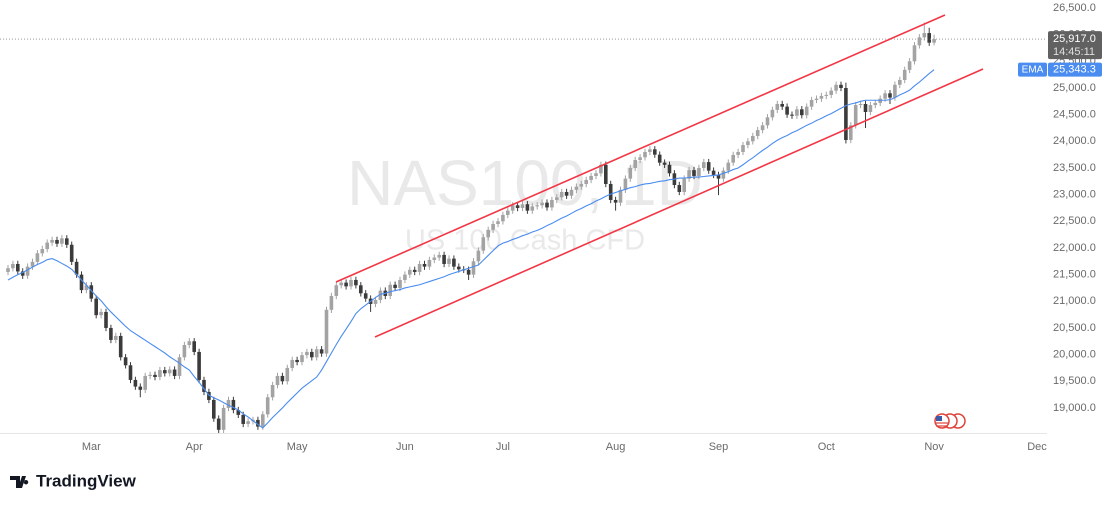 The image size is (1117, 508). Describe the element at coordinates (503, 447) in the screenshot. I see `x-tick-label: Jul` at that location.